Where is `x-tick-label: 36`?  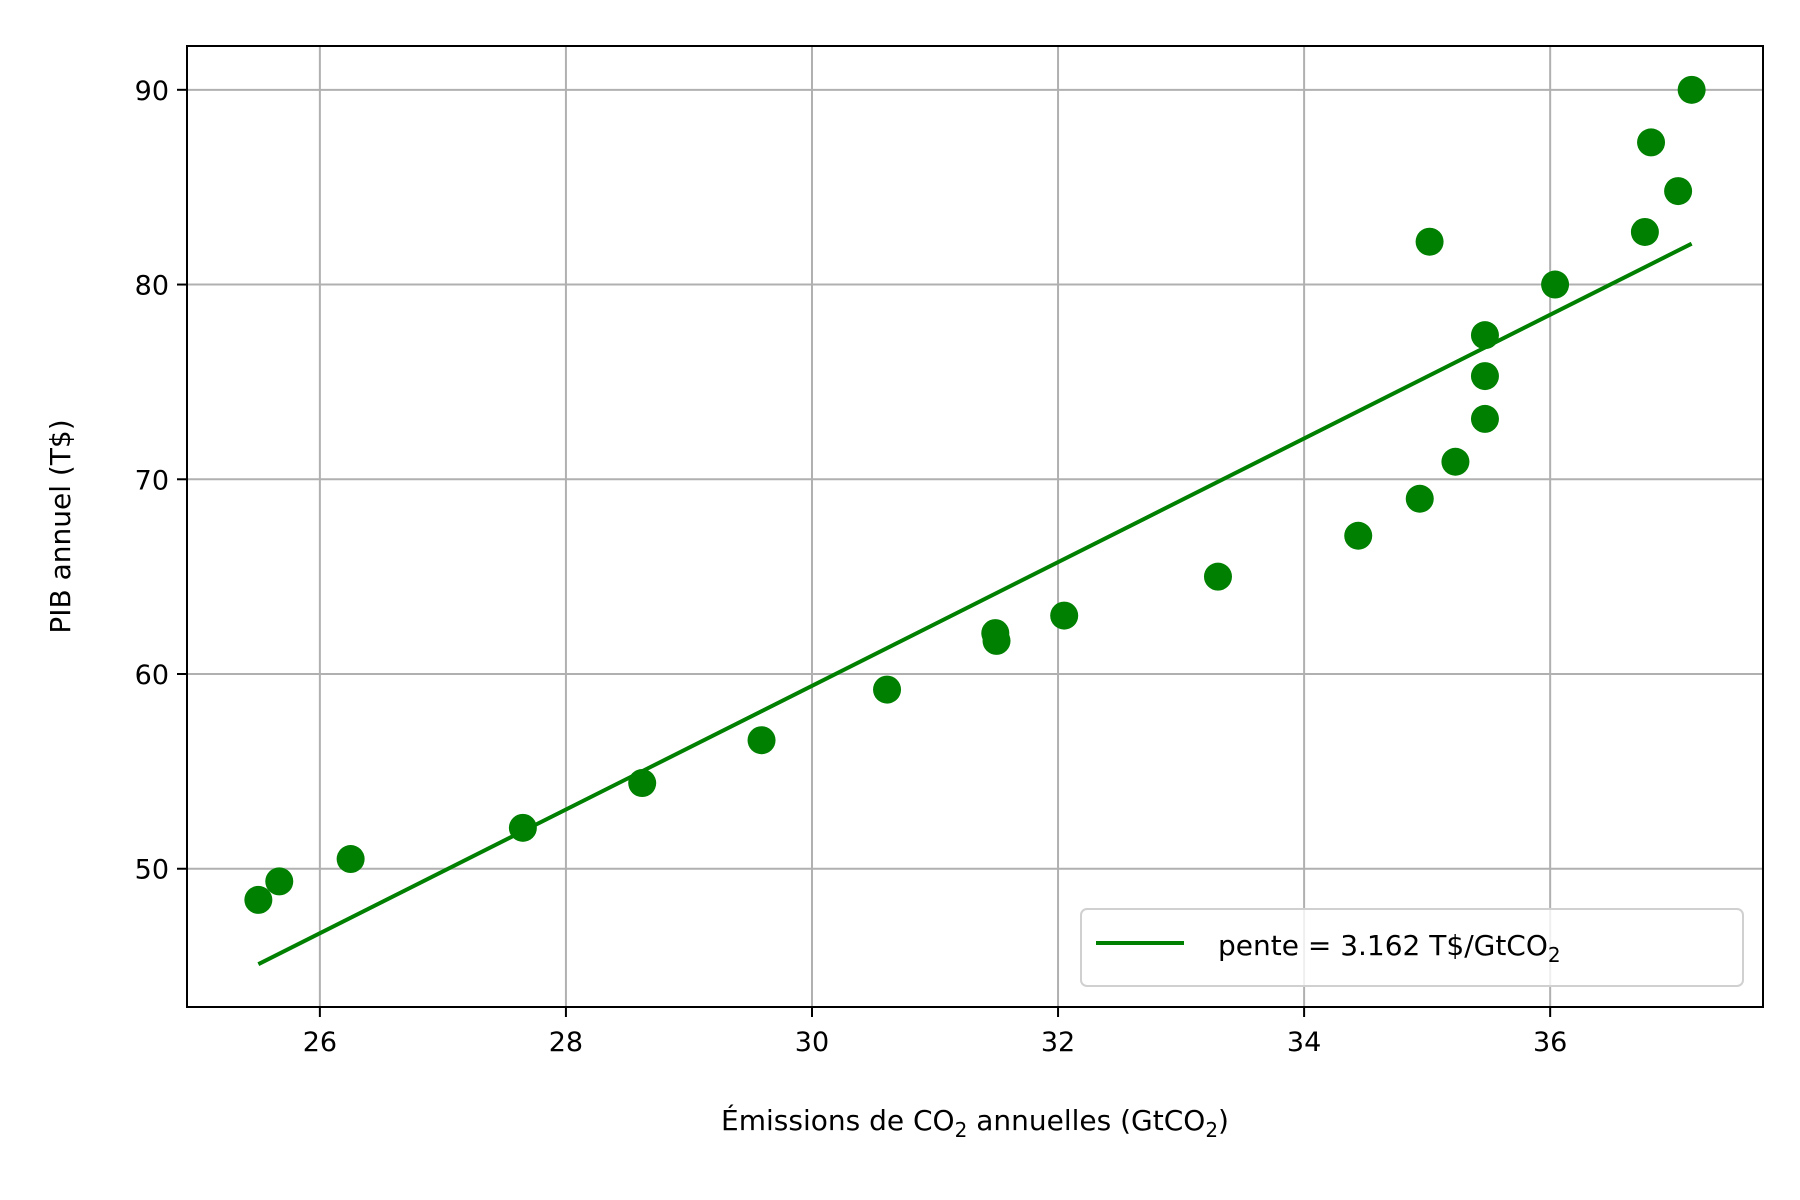
x-tick-label: 36 is located at coordinates (1550, 1042).